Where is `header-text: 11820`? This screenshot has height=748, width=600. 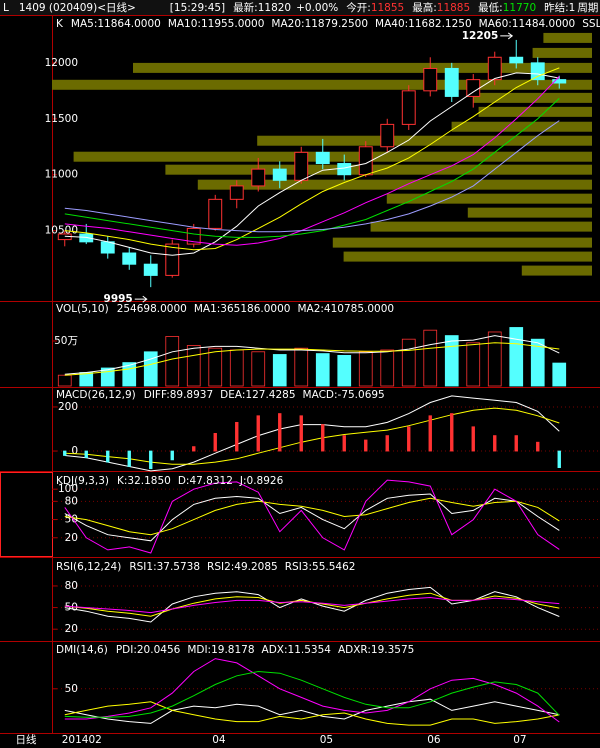 header-text: 11820 is located at coordinates (274, 8).